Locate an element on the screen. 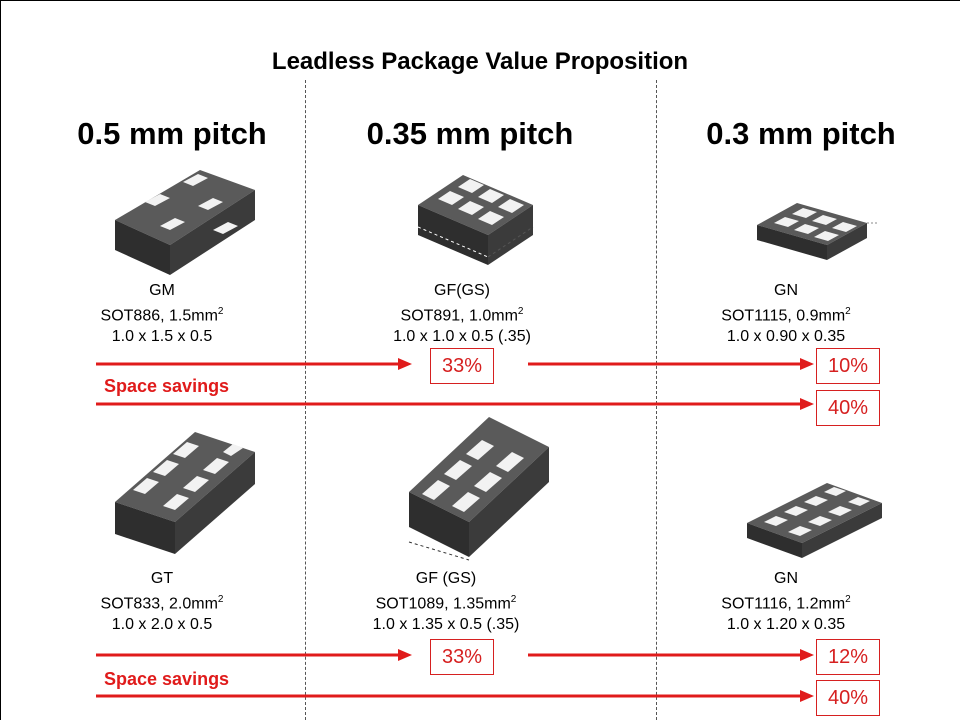 This screenshot has width=960, height=720. package-area: SOT1115, 0.9mm is located at coordinates (783, 316).